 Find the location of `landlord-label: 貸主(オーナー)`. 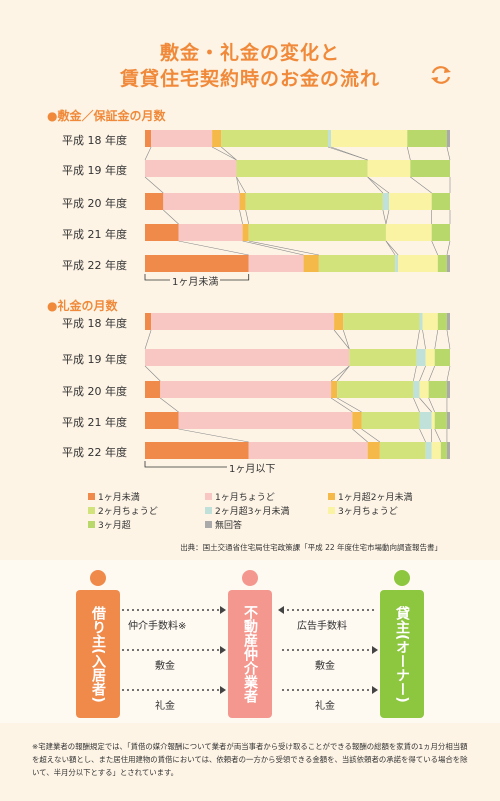

landlord-label: 貸主(オーナー) is located at coordinates (402, 654).